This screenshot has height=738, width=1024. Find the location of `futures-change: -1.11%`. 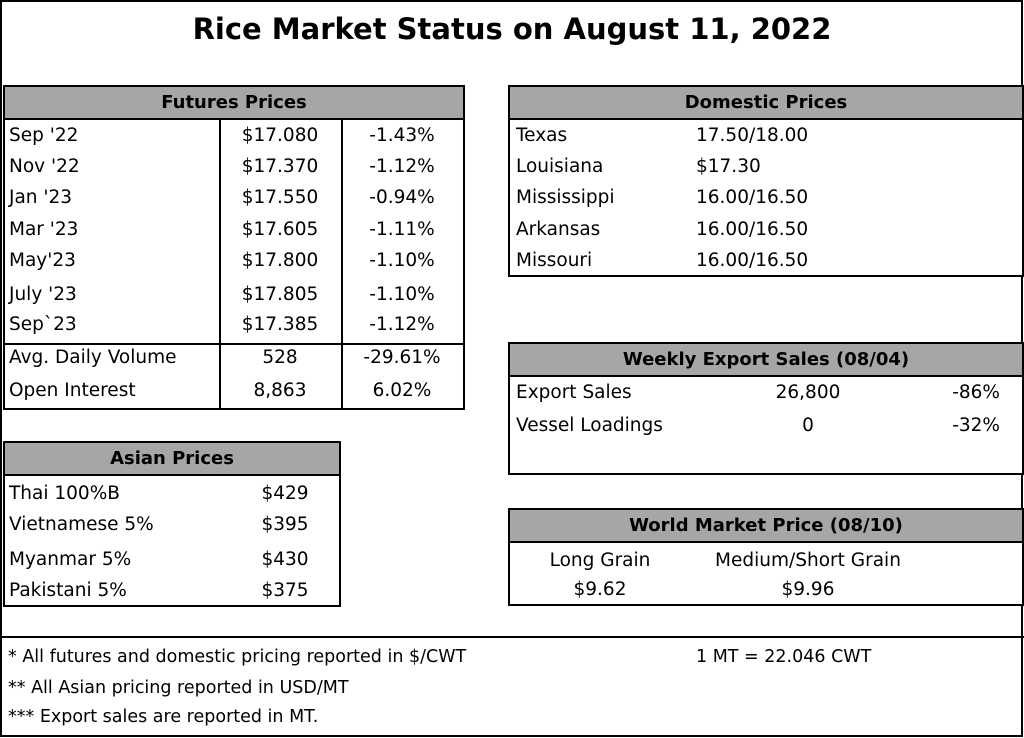

futures-change: -1.11% is located at coordinates (402, 229).